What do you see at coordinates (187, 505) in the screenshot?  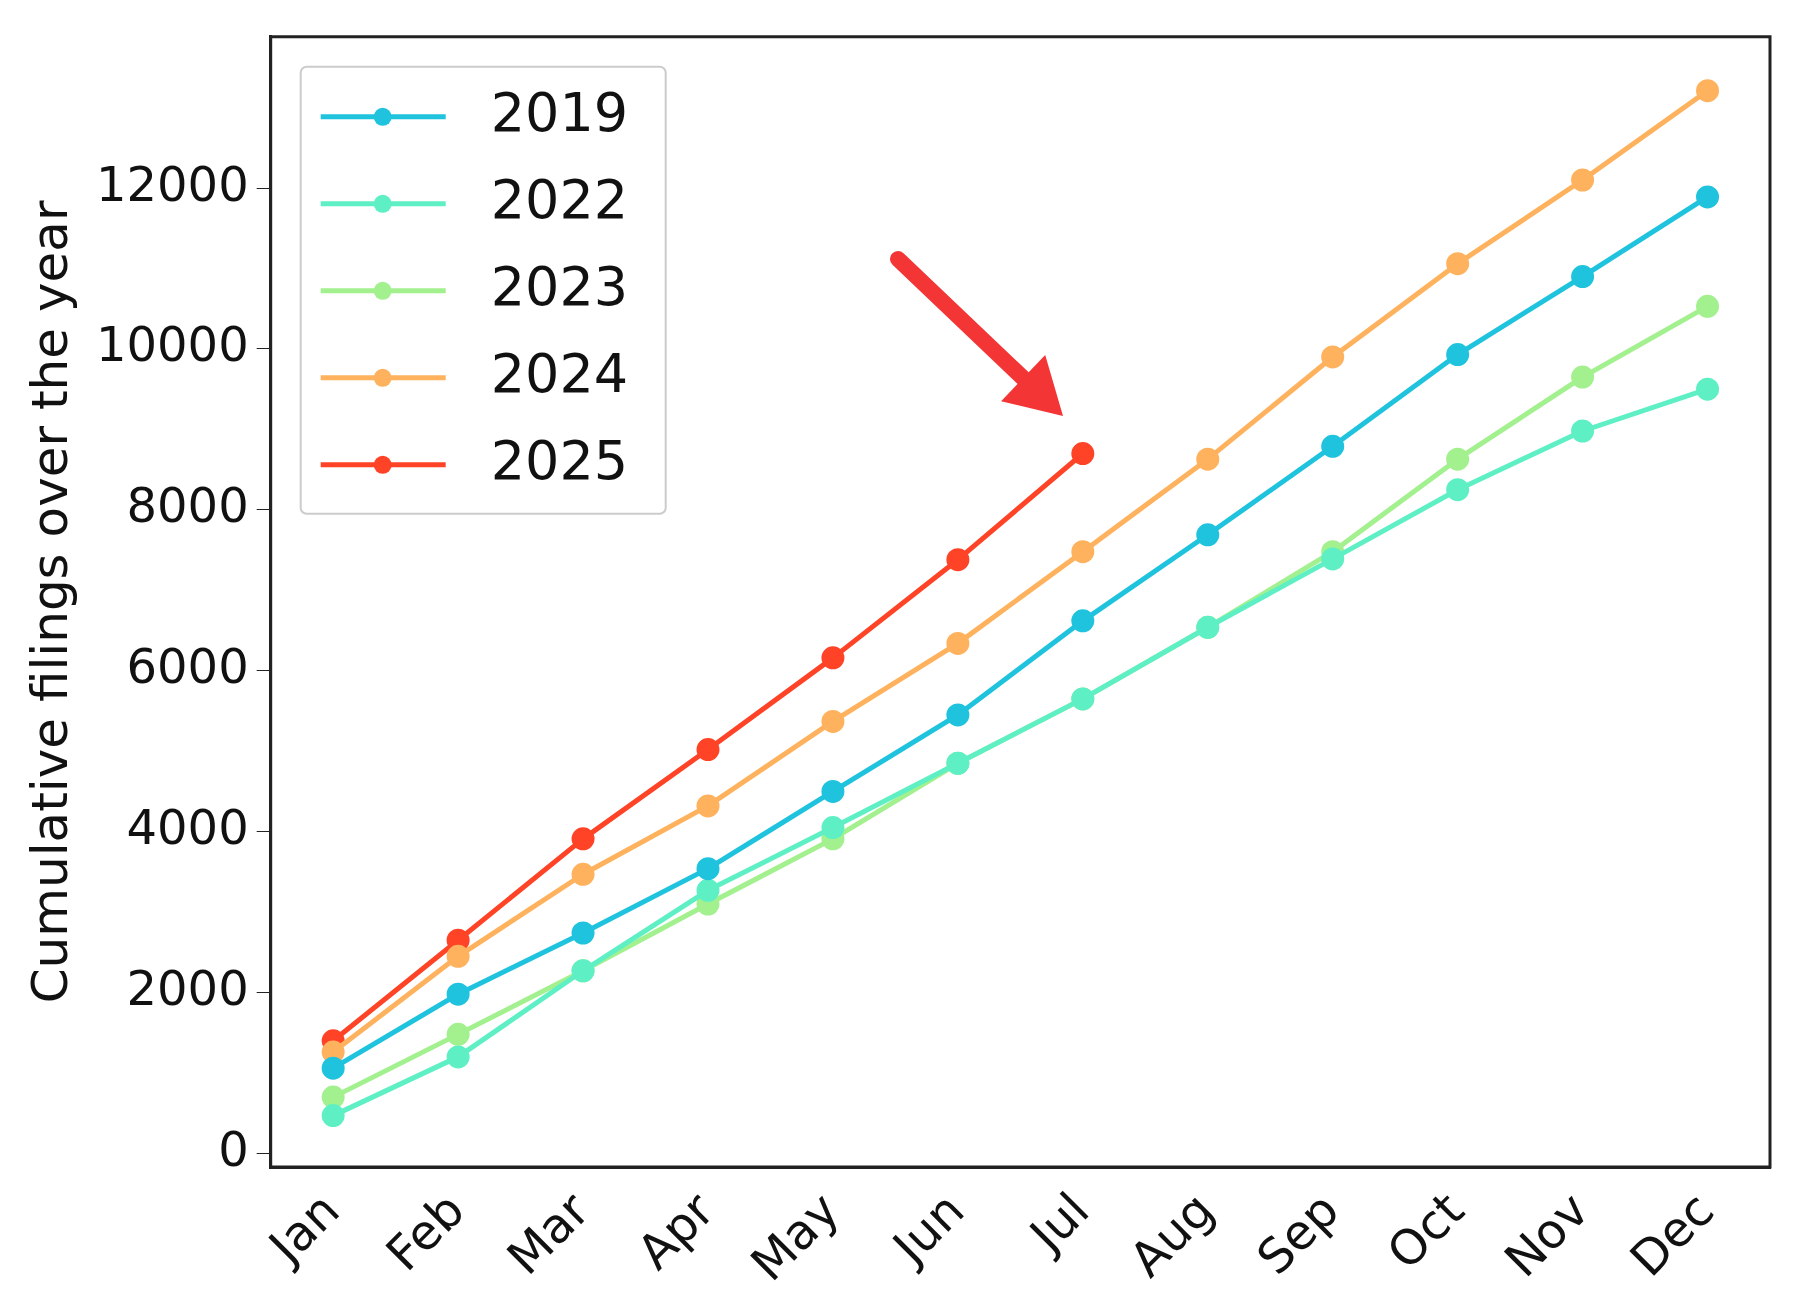 I see `y-tick-label: 8000` at bounding box center [187, 505].